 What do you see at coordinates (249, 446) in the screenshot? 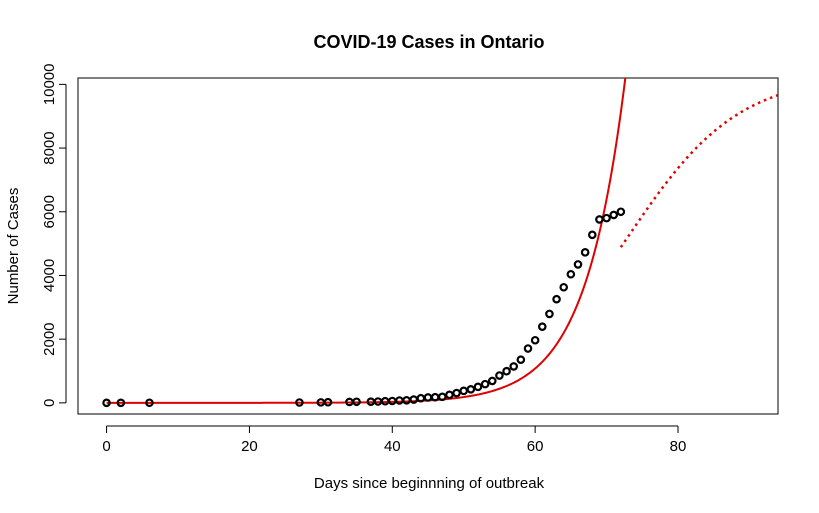
I see `x-tick-label: 20` at bounding box center [249, 446].